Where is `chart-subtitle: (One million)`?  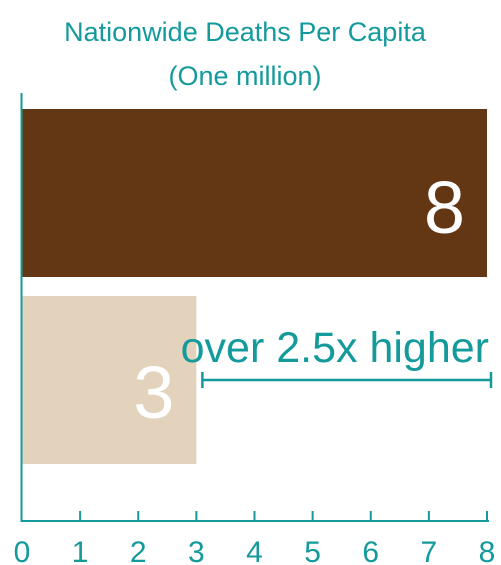 chart-subtitle: (One million) is located at coordinates (244, 76).